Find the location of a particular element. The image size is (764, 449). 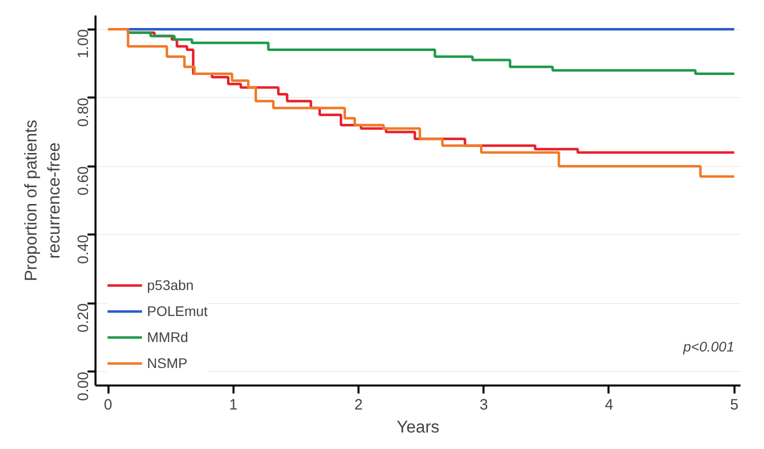

annotation: p<0.001 is located at coordinates (708, 346).